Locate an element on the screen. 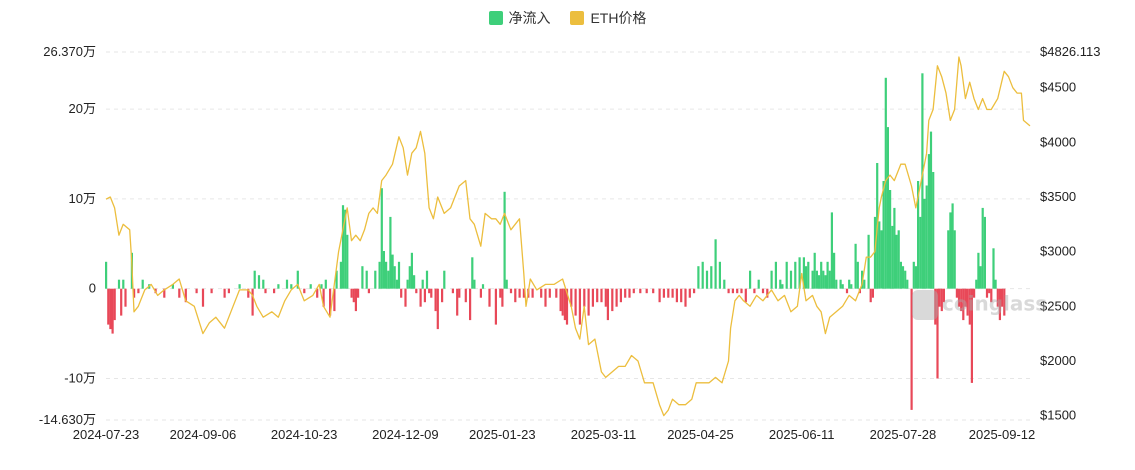  chart-legend: 净流入 ETH价格 is located at coordinates (567, 18).